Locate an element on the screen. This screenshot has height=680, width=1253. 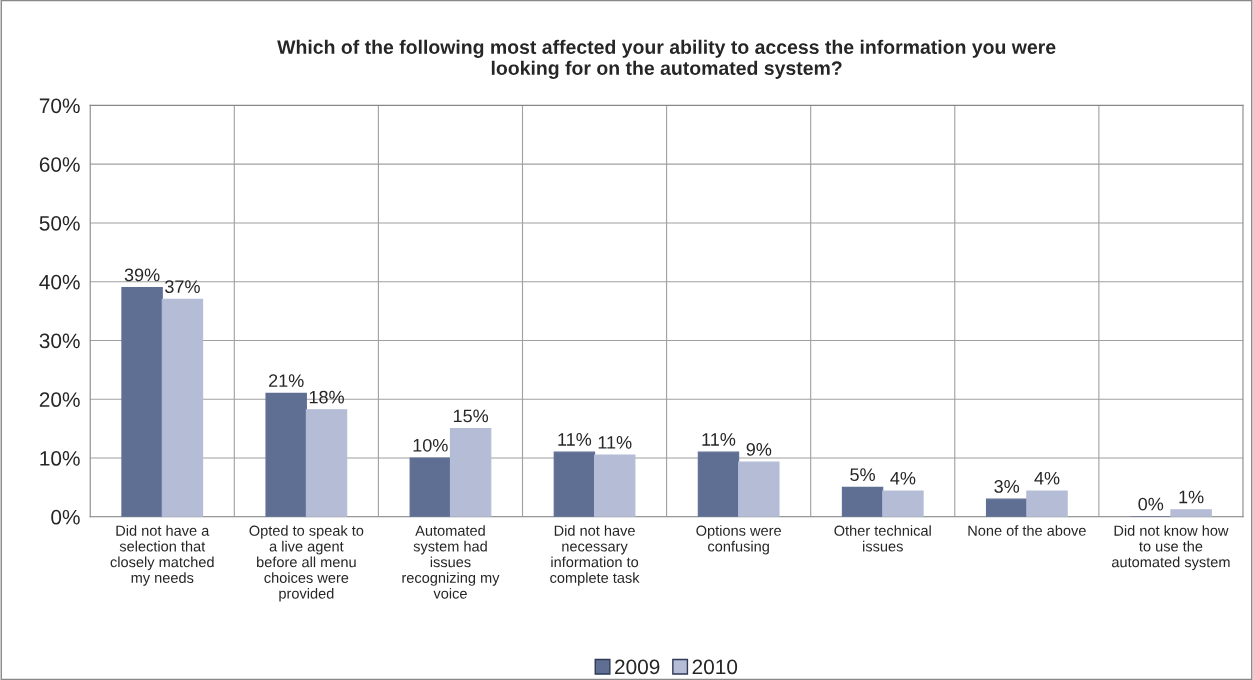
data-label: 39% is located at coordinates (142, 275).